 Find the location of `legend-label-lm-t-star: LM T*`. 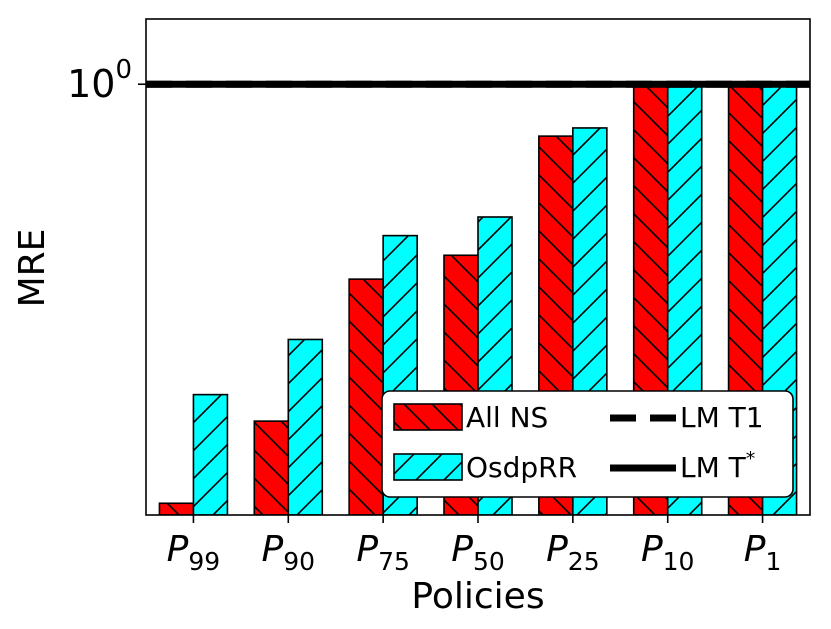

legend-label-lm-t-star: LM T* is located at coordinates (717, 466).